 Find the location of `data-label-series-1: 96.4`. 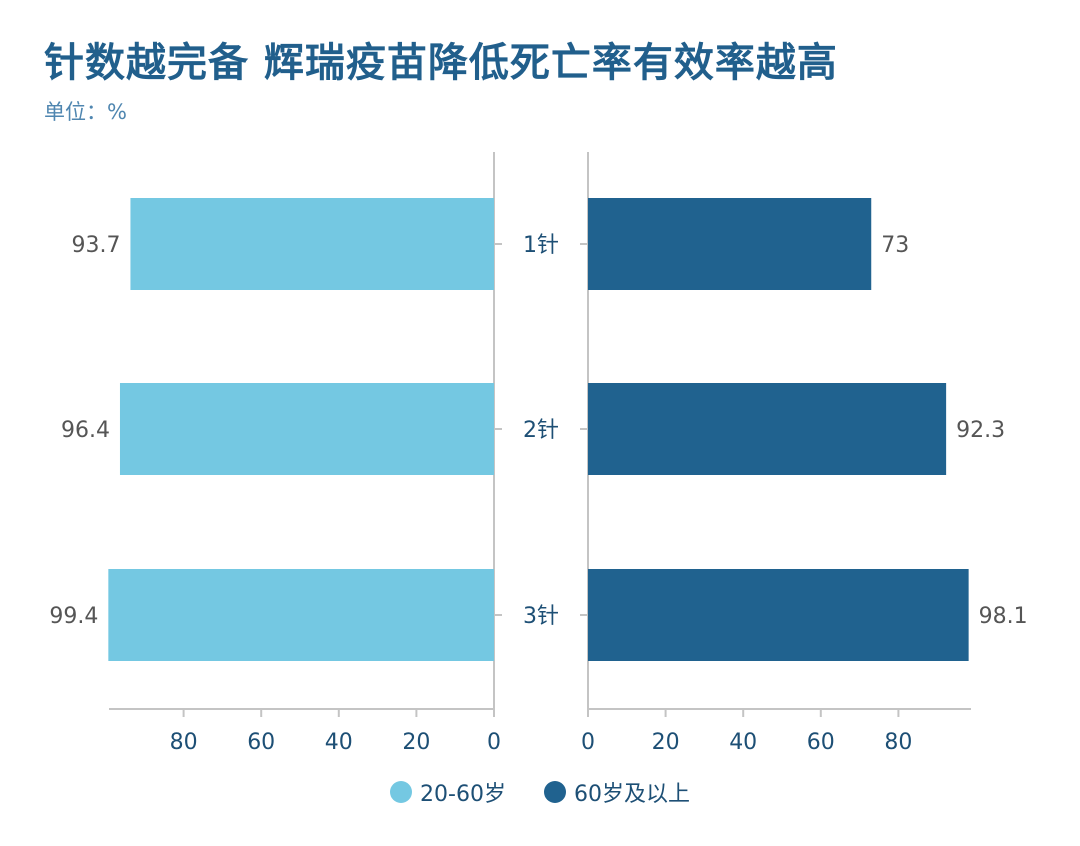

data-label-series-1: 96.4 is located at coordinates (85, 430).